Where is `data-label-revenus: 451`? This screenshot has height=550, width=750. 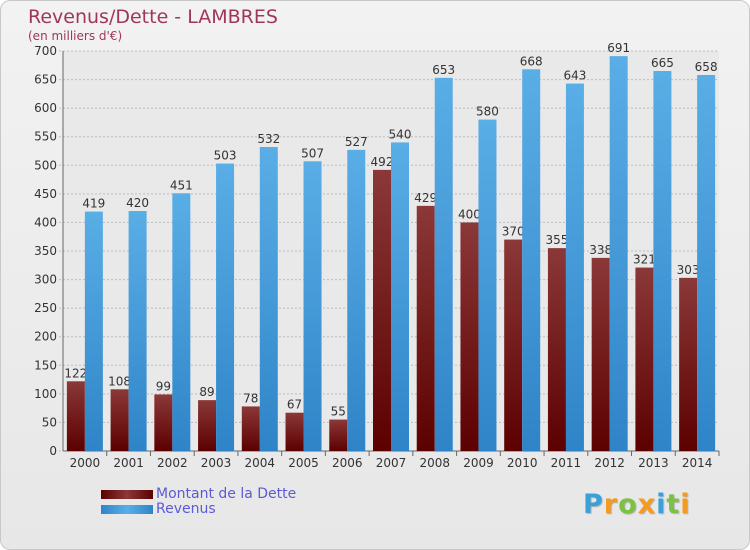 data-label-revenus: 451 is located at coordinates (181, 185).